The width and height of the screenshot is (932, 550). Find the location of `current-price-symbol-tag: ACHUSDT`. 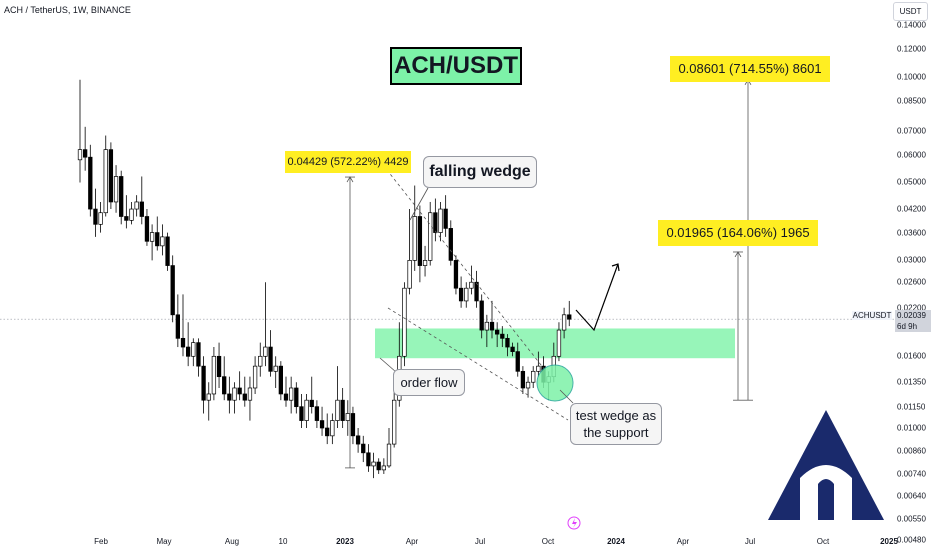

current-price-symbol-tag: ACHUSDT is located at coordinates (872, 315).